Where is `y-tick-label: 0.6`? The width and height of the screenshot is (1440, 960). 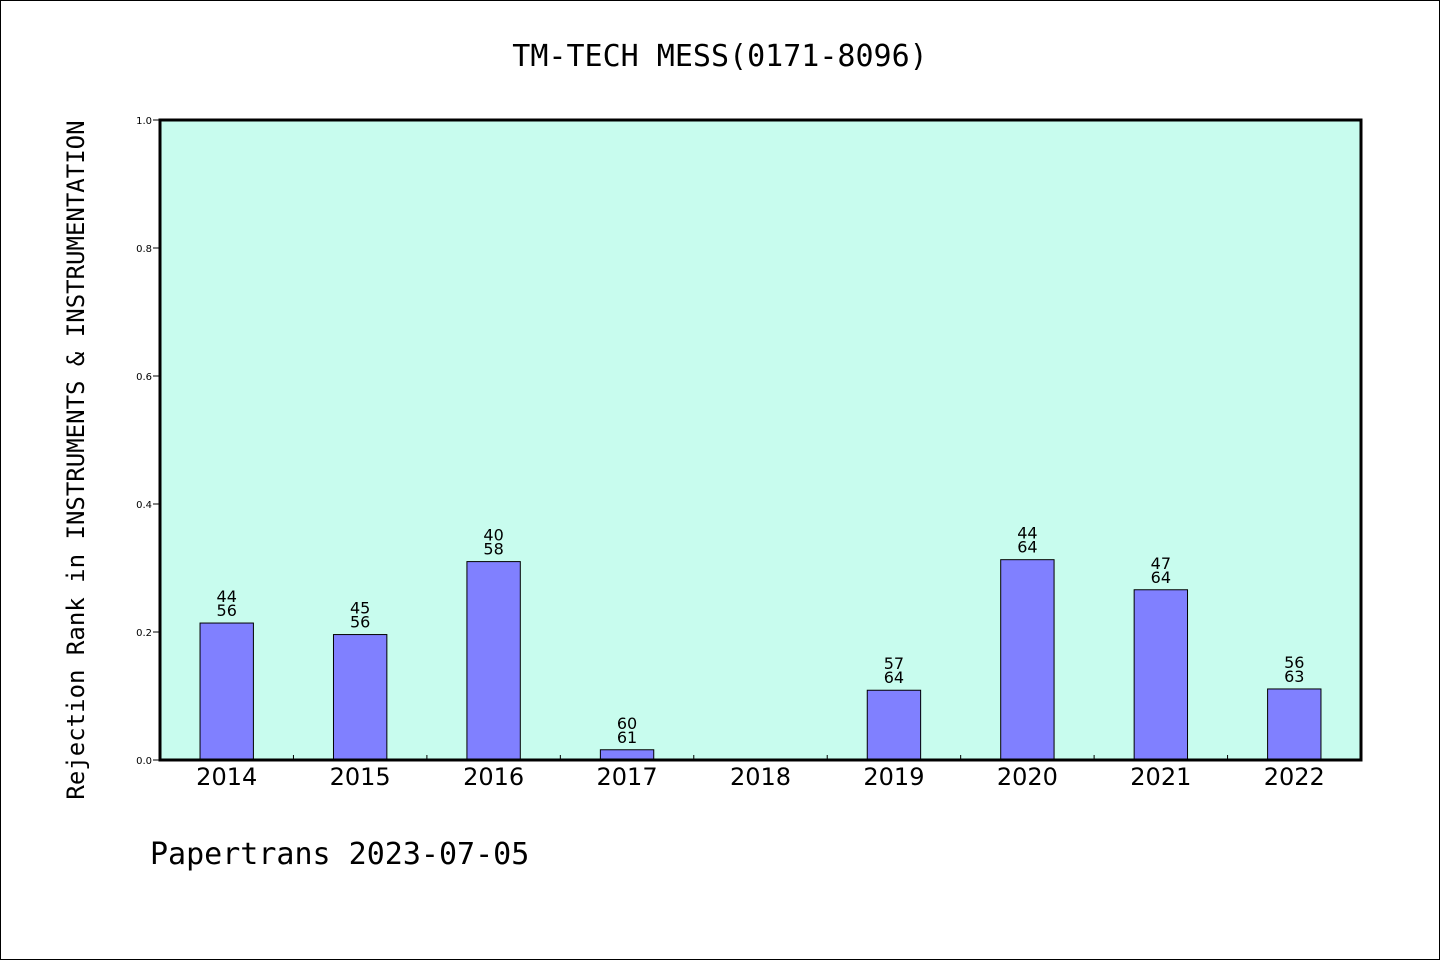 y-tick-label: 0.6 is located at coordinates (144, 377).